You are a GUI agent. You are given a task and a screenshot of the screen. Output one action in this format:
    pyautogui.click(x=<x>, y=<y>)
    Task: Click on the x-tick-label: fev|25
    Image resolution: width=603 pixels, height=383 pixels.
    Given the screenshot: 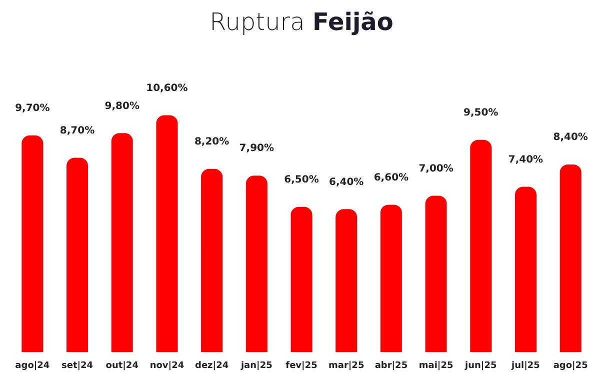 What is the action you would take?
    pyautogui.click(x=302, y=365)
    